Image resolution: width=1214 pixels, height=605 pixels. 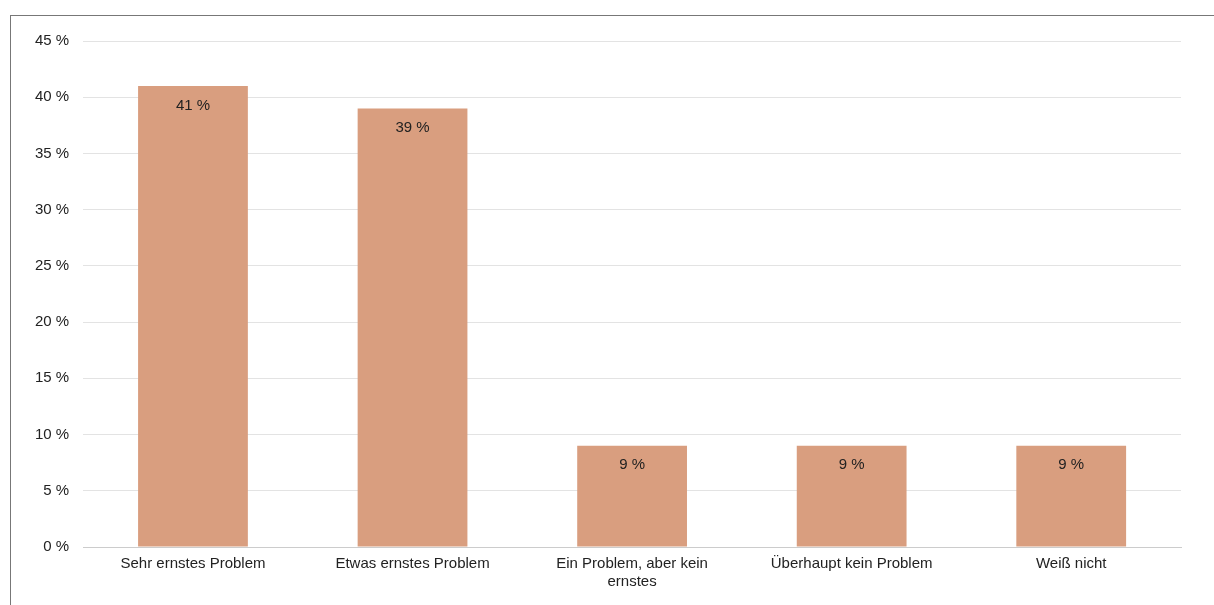 What do you see at coordinates (52, 265) in the screenshot?
I see `y-tick-label: 25 %` at bounding box center [52, 265].